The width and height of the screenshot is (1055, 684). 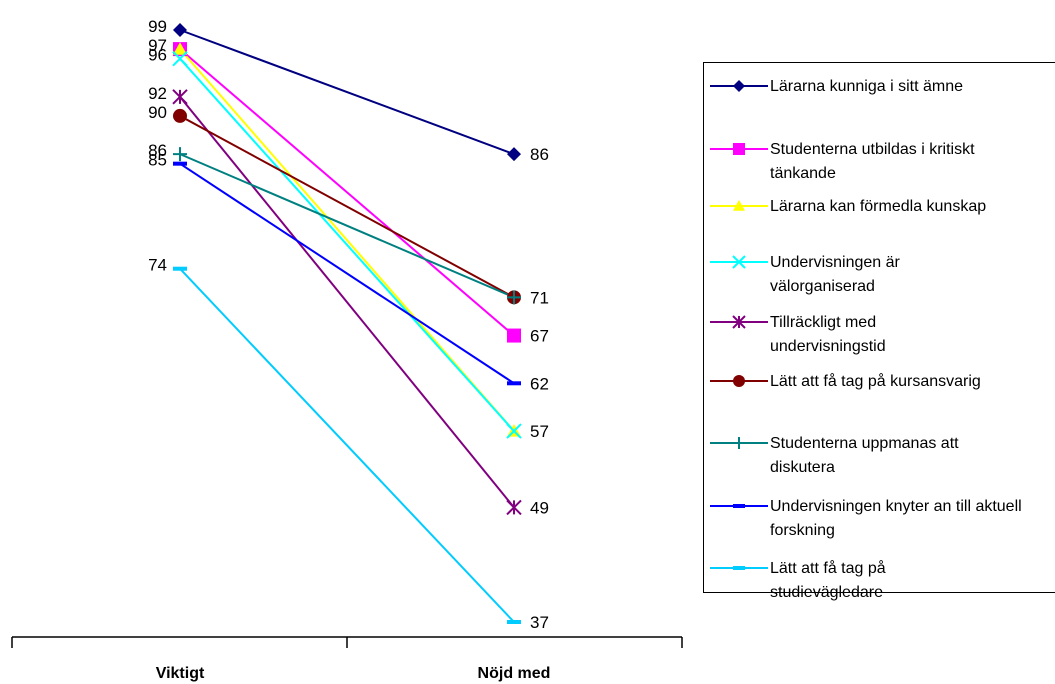 I want to click on data-label: 97, so click(x=157, y=45).